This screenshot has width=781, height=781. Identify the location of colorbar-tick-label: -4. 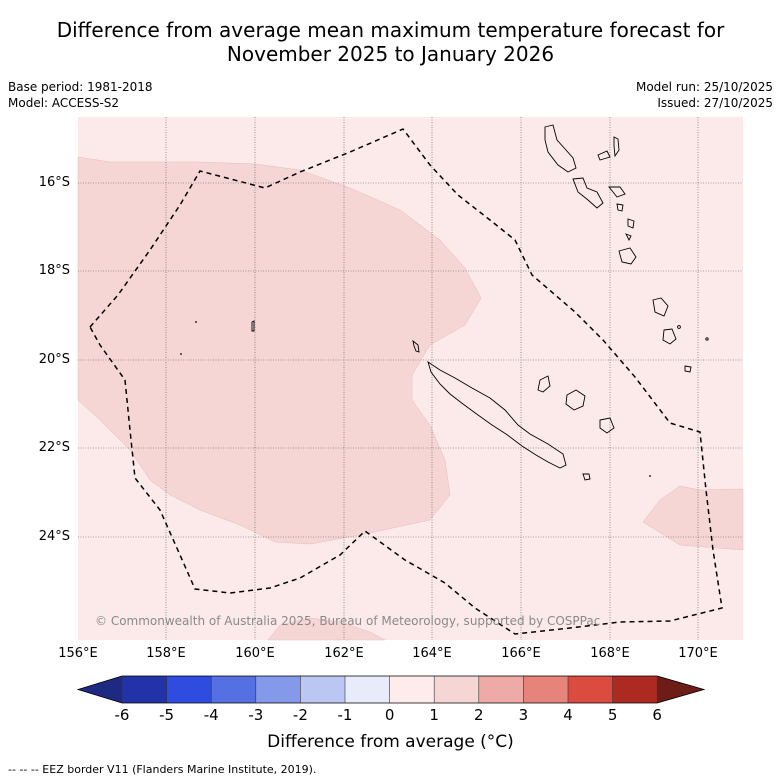
(211, 715).